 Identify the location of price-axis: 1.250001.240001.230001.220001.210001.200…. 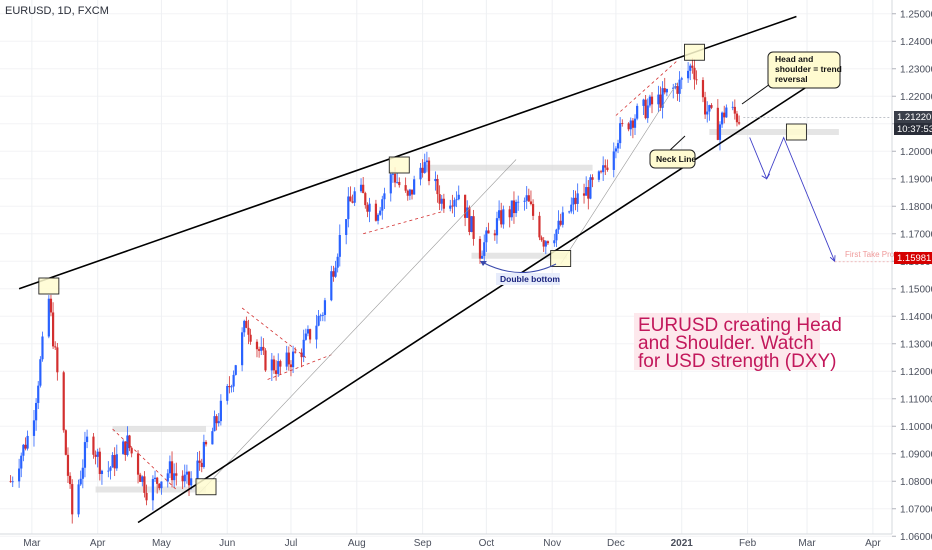
(911, 271).